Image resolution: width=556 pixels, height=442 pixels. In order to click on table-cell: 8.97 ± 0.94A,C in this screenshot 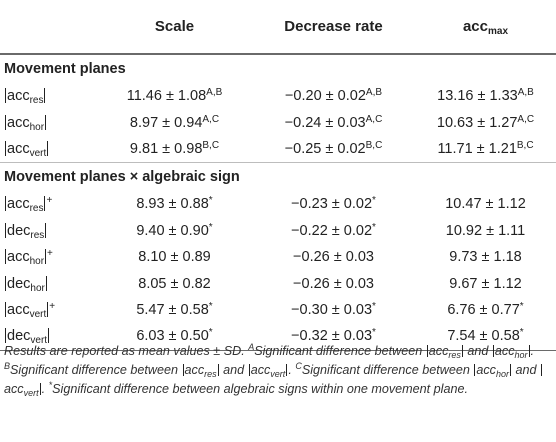, I will do `click(174, 122)`.